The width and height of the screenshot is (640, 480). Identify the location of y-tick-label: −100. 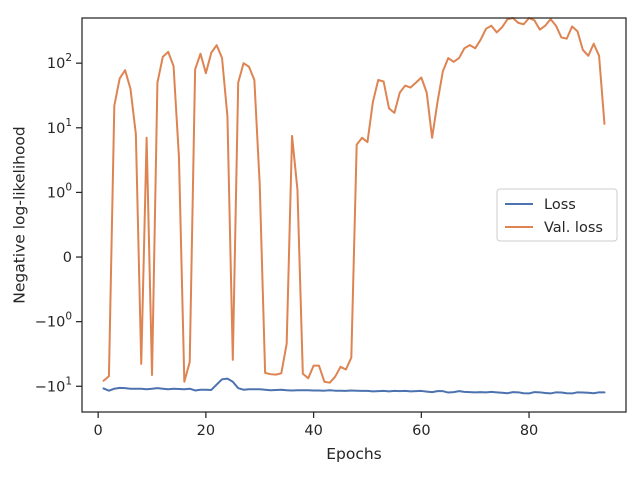
(53, 321).